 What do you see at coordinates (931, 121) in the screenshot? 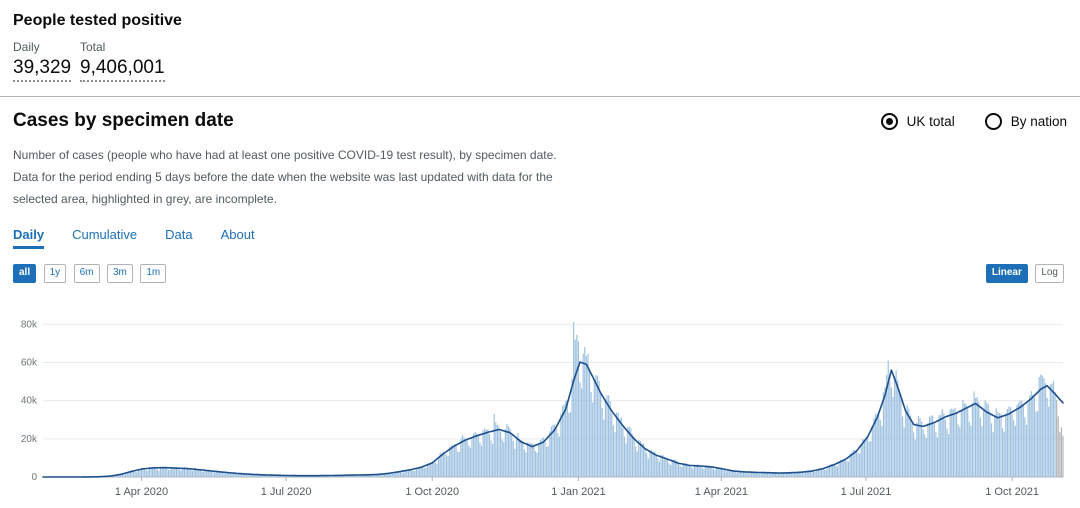
I see `radio-uk-total-label: UK total` at bounding box center [931, 121].